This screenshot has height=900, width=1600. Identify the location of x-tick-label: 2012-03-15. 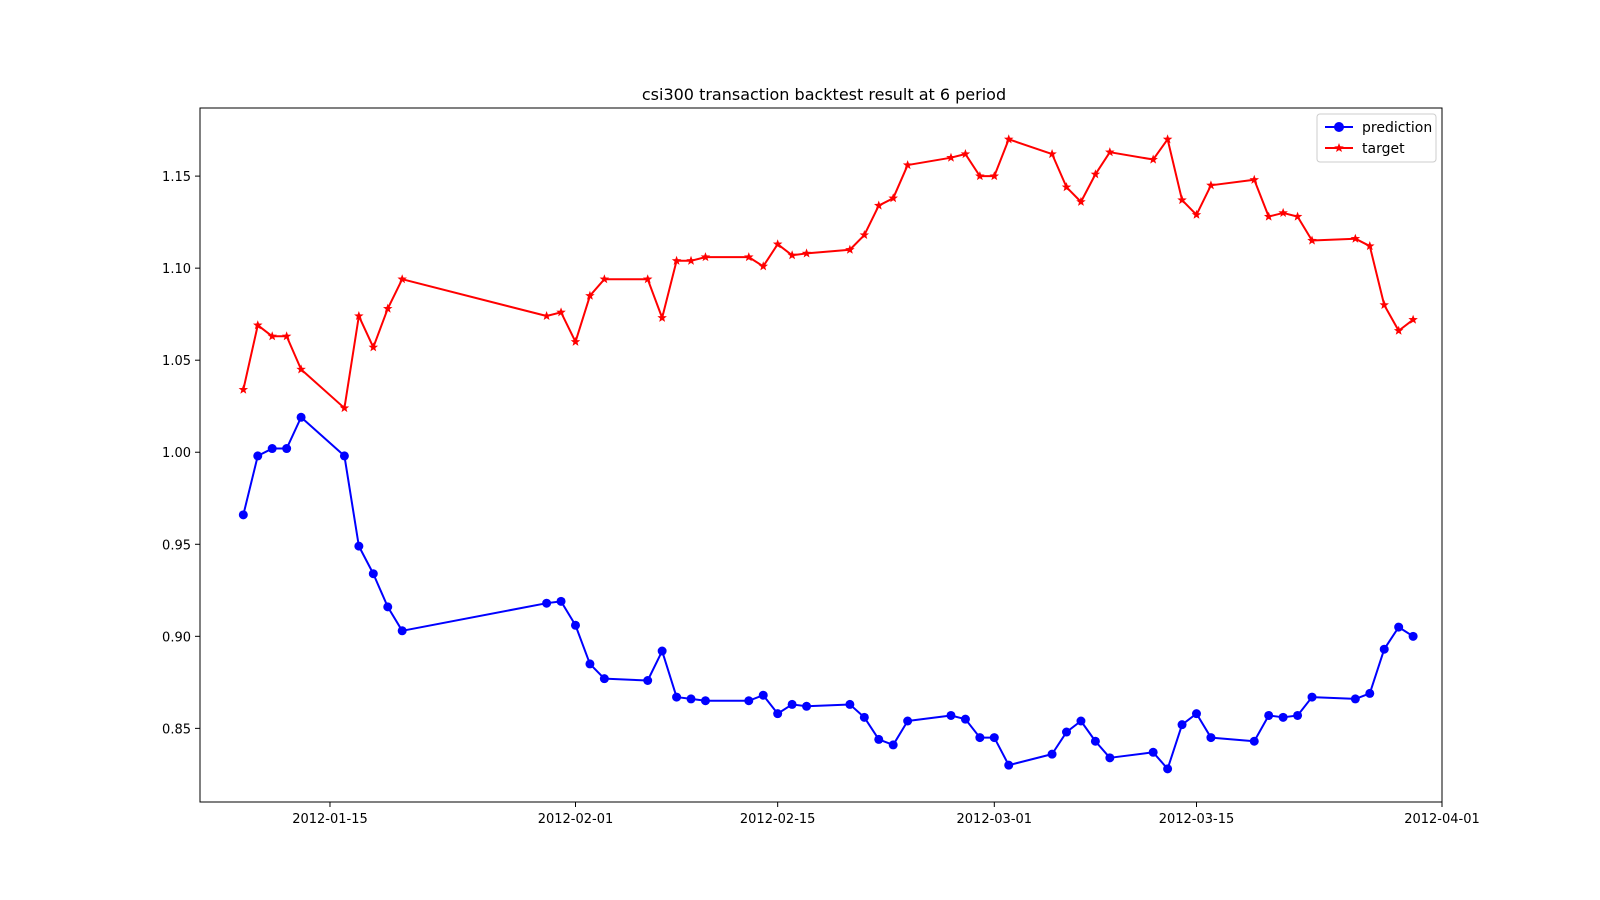
(1197, 819).